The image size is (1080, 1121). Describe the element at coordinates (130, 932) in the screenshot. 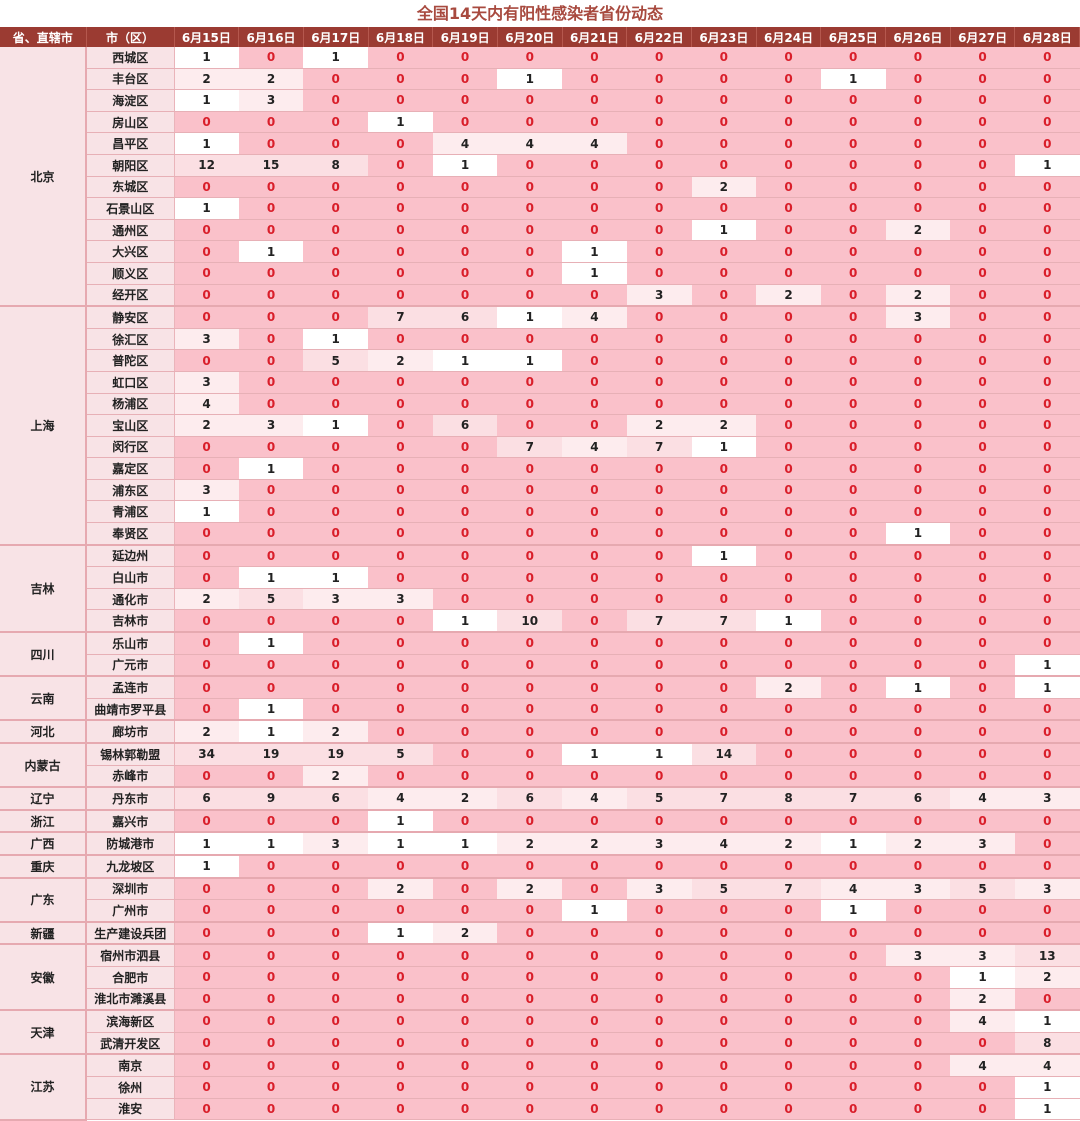

I see `city-cell: 生产建设兵团` at that location.